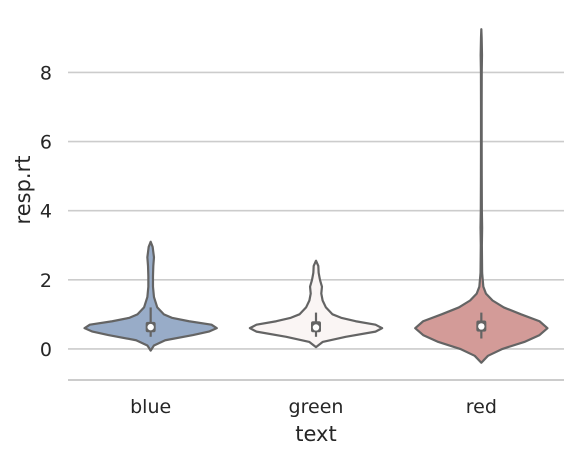 The image size is (574, 455). I want to click on median-marker-blue, so click(150, 327).